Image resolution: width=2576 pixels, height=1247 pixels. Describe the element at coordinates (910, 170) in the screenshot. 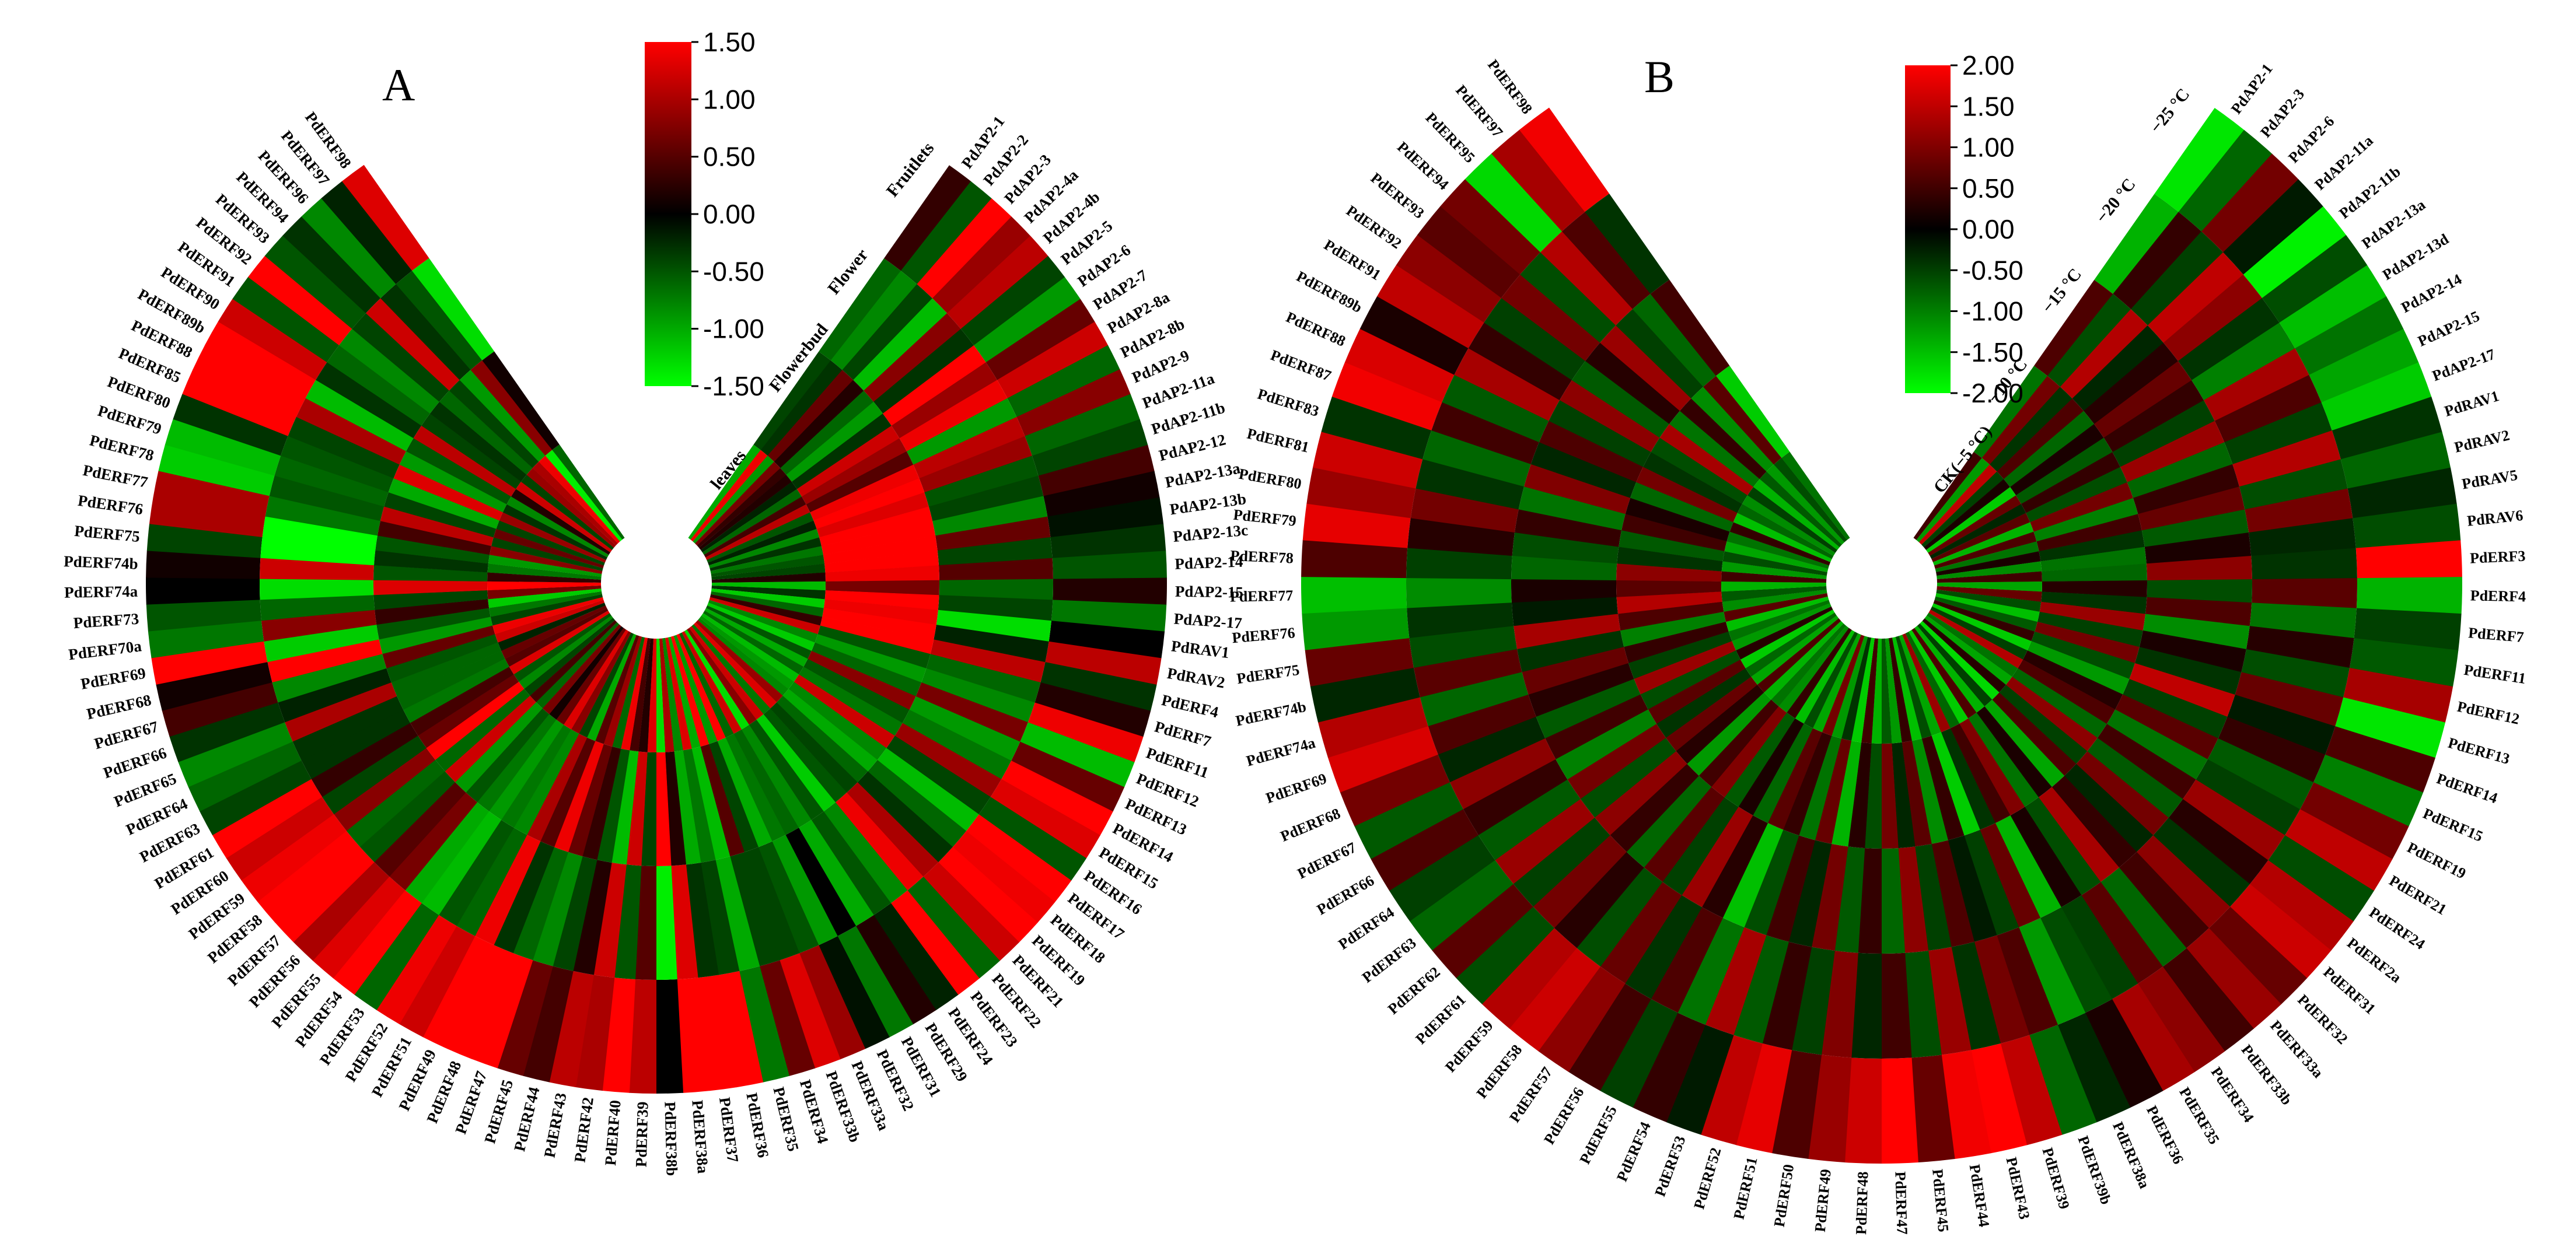

I see `track-label: Fruitlets` at that location.